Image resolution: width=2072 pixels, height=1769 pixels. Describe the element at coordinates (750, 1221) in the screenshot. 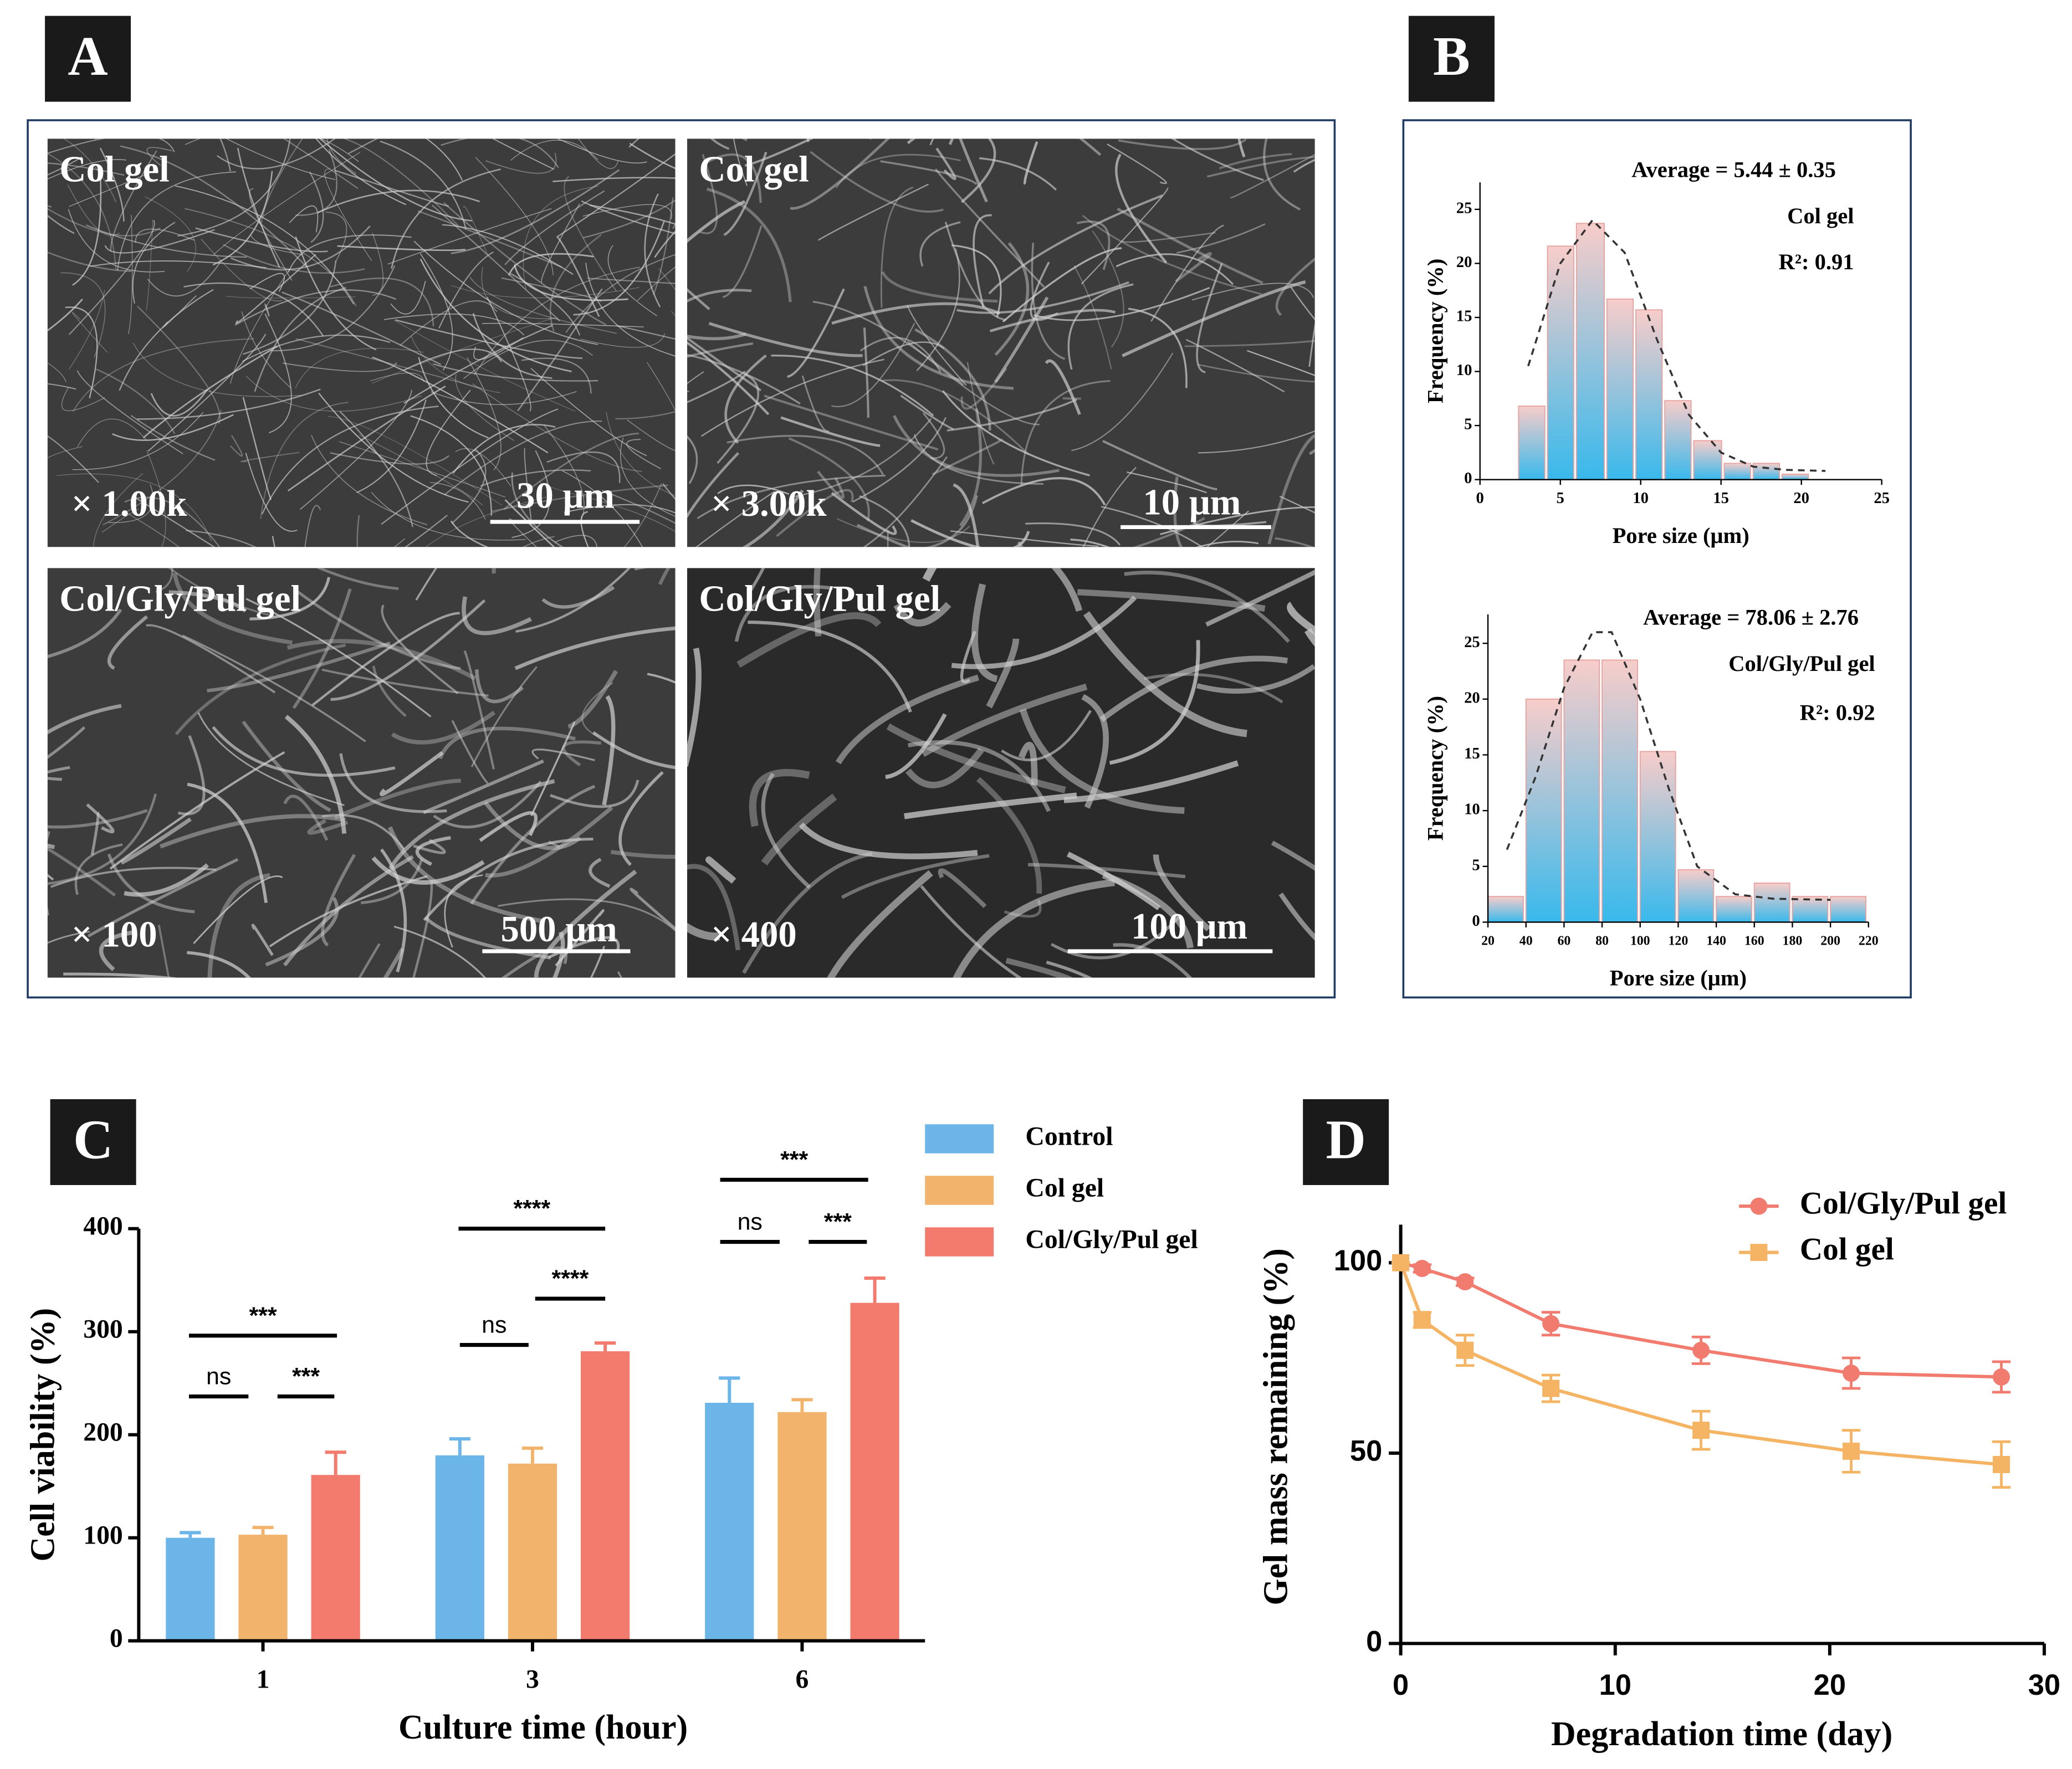

I see `significance-label: ns` at that location.